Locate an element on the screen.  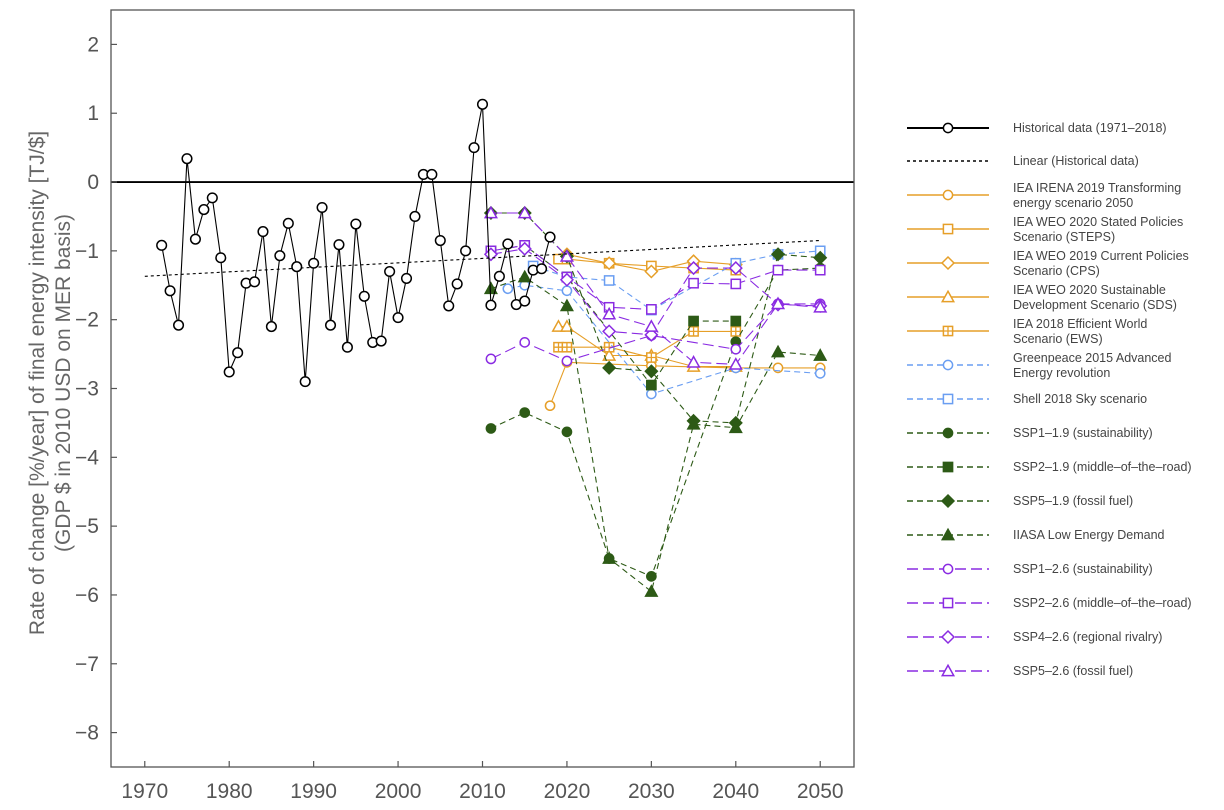
legend-label: SSP2–1.9 (middle–of–the–road) is located at coordinates (1102, 467).